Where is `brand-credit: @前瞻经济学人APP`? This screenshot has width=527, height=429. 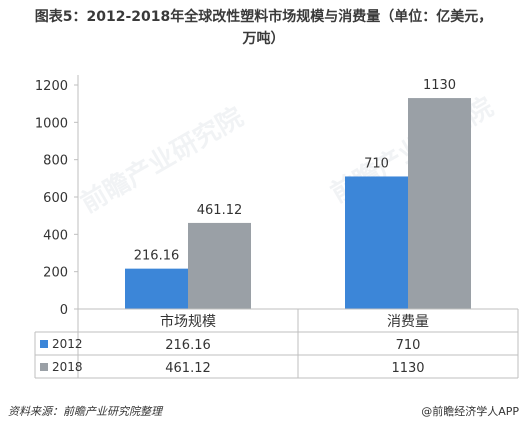
brand-credit: @前瞻经济学人APP is located at coordinates (470, 411).